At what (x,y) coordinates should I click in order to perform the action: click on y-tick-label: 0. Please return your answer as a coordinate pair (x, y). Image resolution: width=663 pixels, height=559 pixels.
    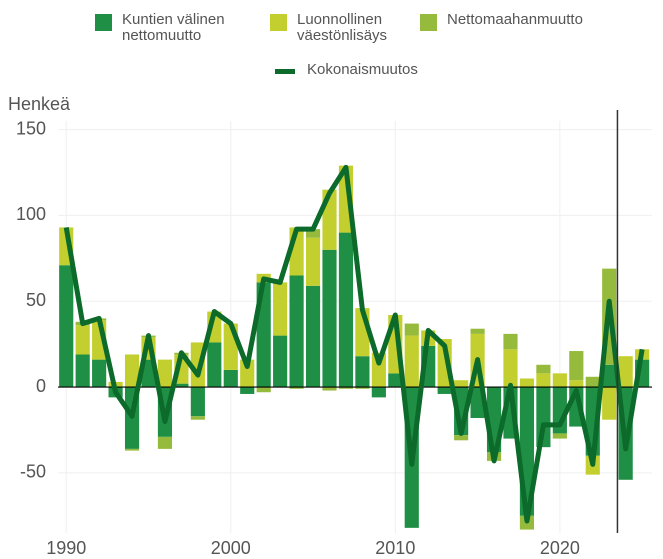
    Looking at the image, I should click on (41, 386).